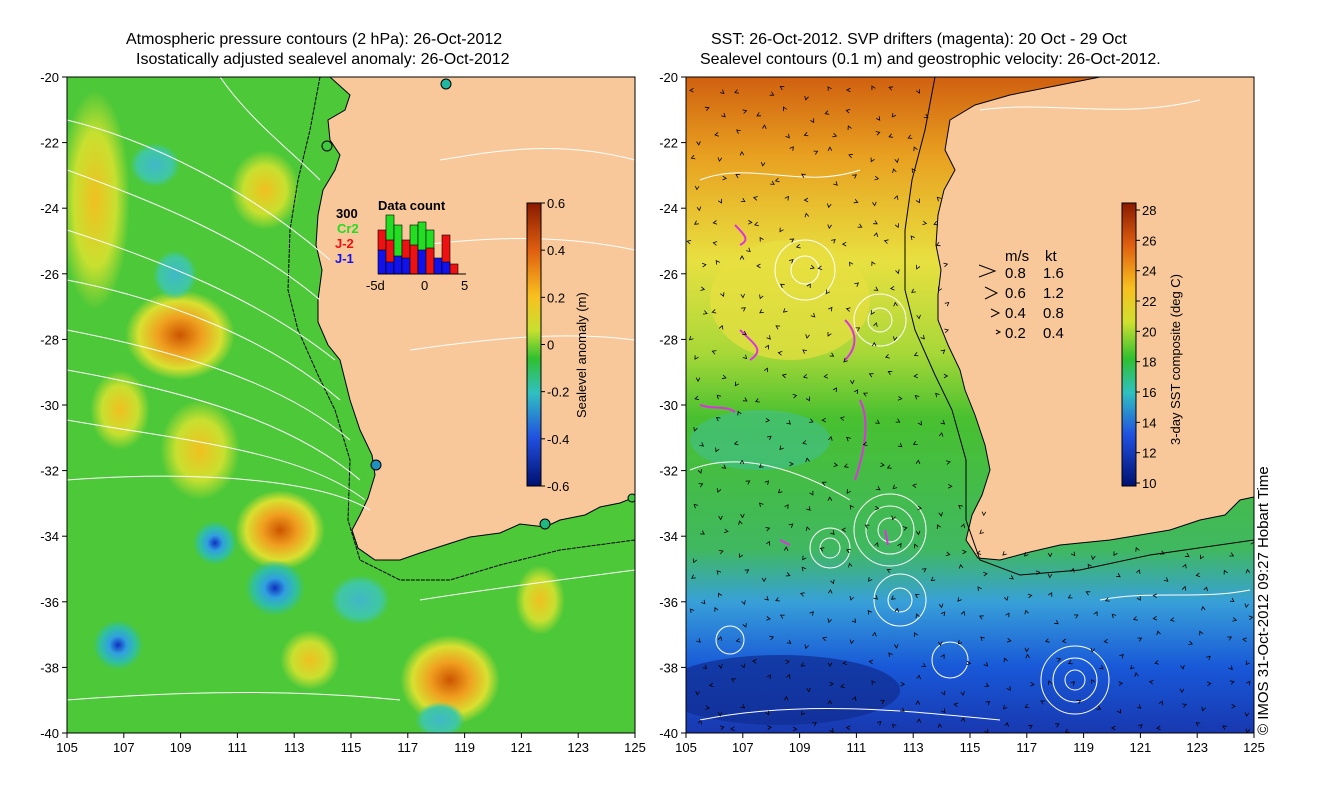  I want to click on inset-title: Data count, so click(412, 205).